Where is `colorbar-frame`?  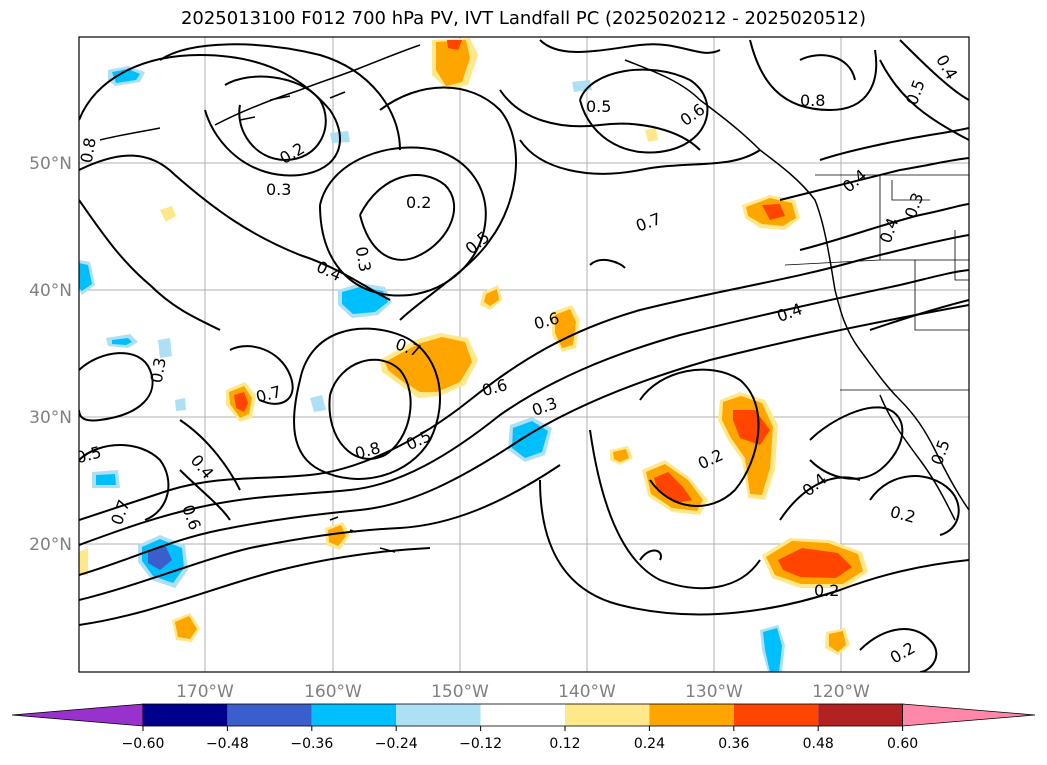
colorbar-frame is located at coordinates (522, 715).